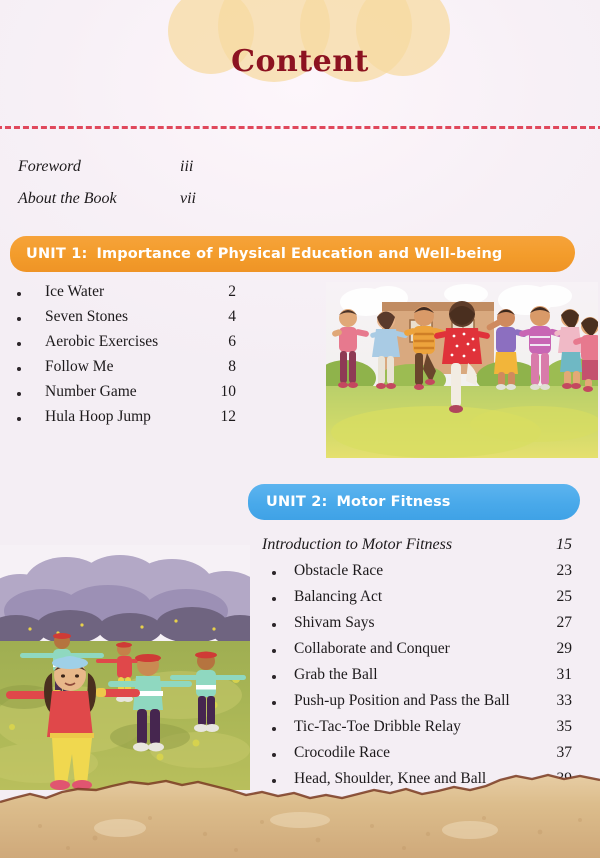 The width and height of the screenshot is (600, 858). Describe the element at coordinates (232, 291) in the screenshot. I see `list-item-page: 2` at that location.